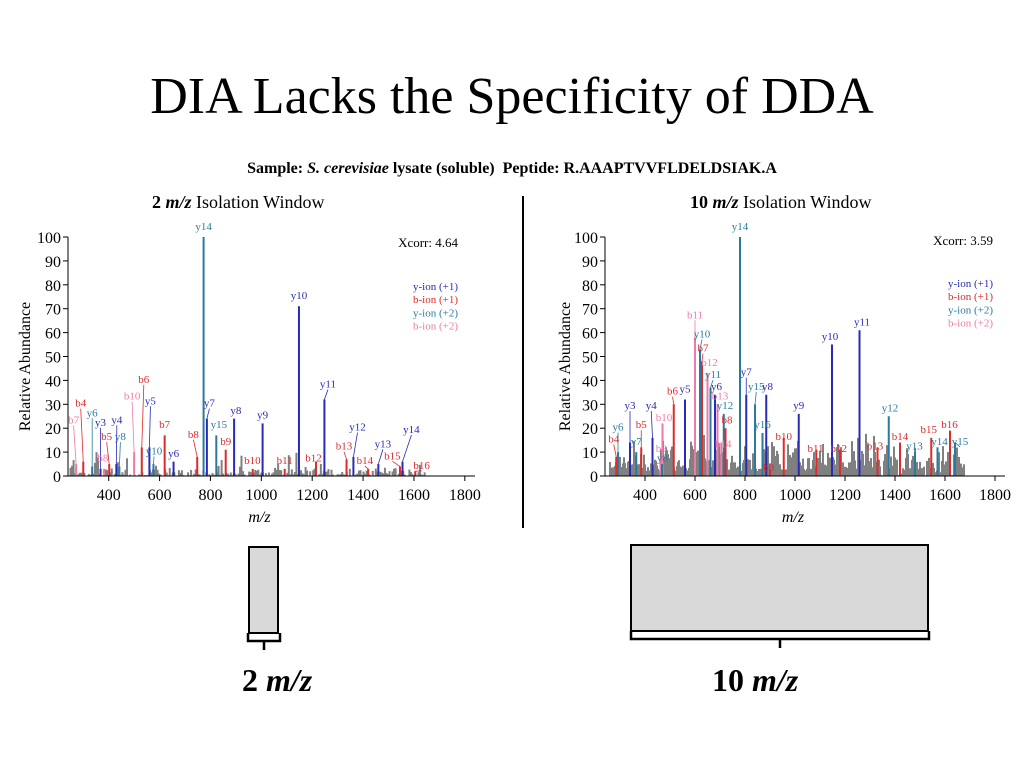  What do you see at coordinates (929, 430) in the screenshot?
I see `peak-label: b15` at bounding box center [929, 430].